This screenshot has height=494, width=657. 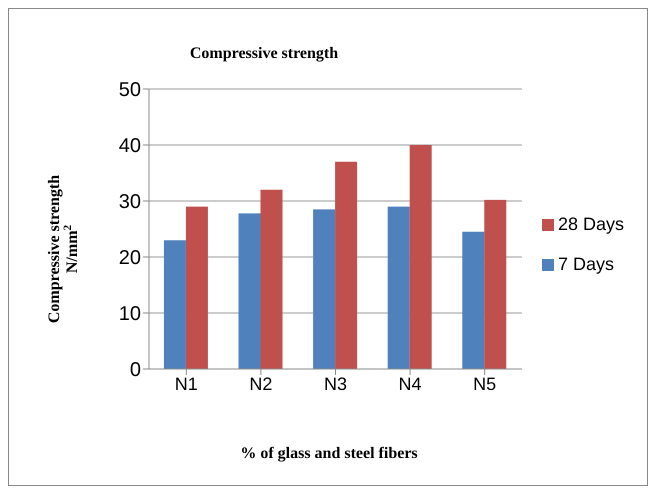 What do you see at coordinates (591, 224) in the screenshot?
I see `legend-label: 28 Days` at bounding box center [591, 224].